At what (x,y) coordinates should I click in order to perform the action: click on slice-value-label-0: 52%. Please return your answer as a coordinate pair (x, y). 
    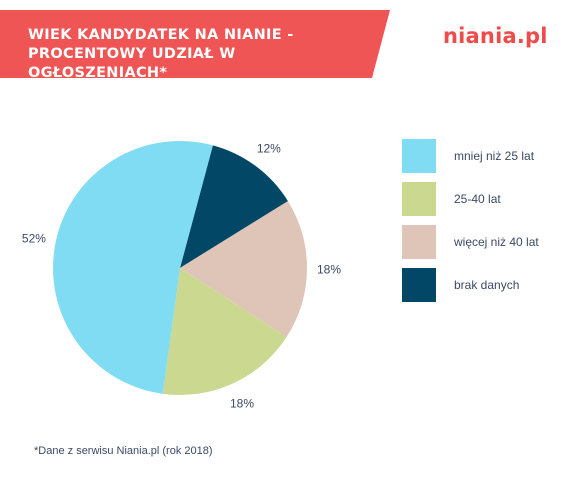
    Looking at the image, I should click on (34, 239).